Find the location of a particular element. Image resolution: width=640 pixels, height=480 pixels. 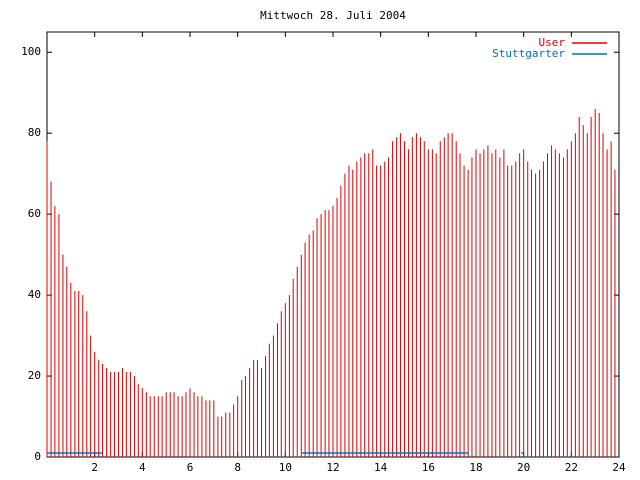

y-tick-label: 80 is located at coordinates (34, 132).